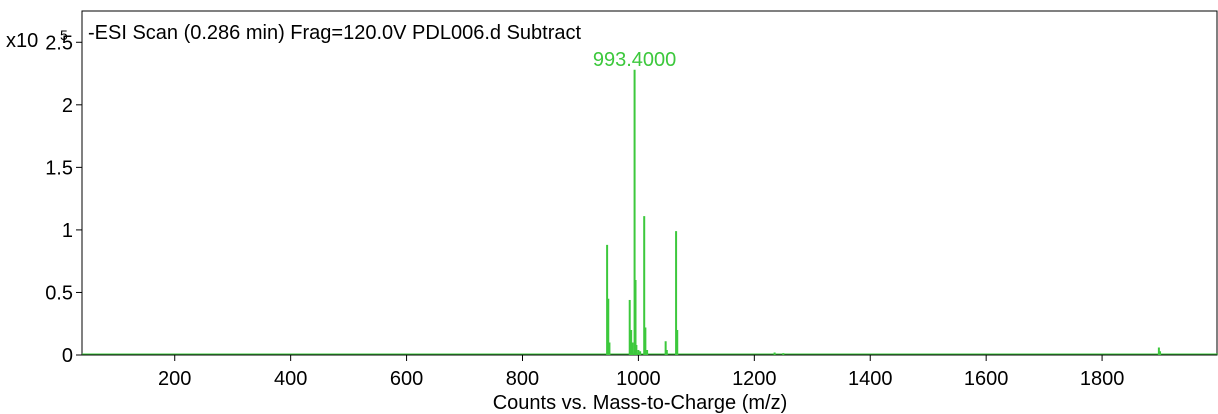  What do you see at coordinates (640, 403) in the screenshot?
I see `x-axis-label: Counts vs. Mass-to-Charge (m/z)` at bounding box center [640, 403].